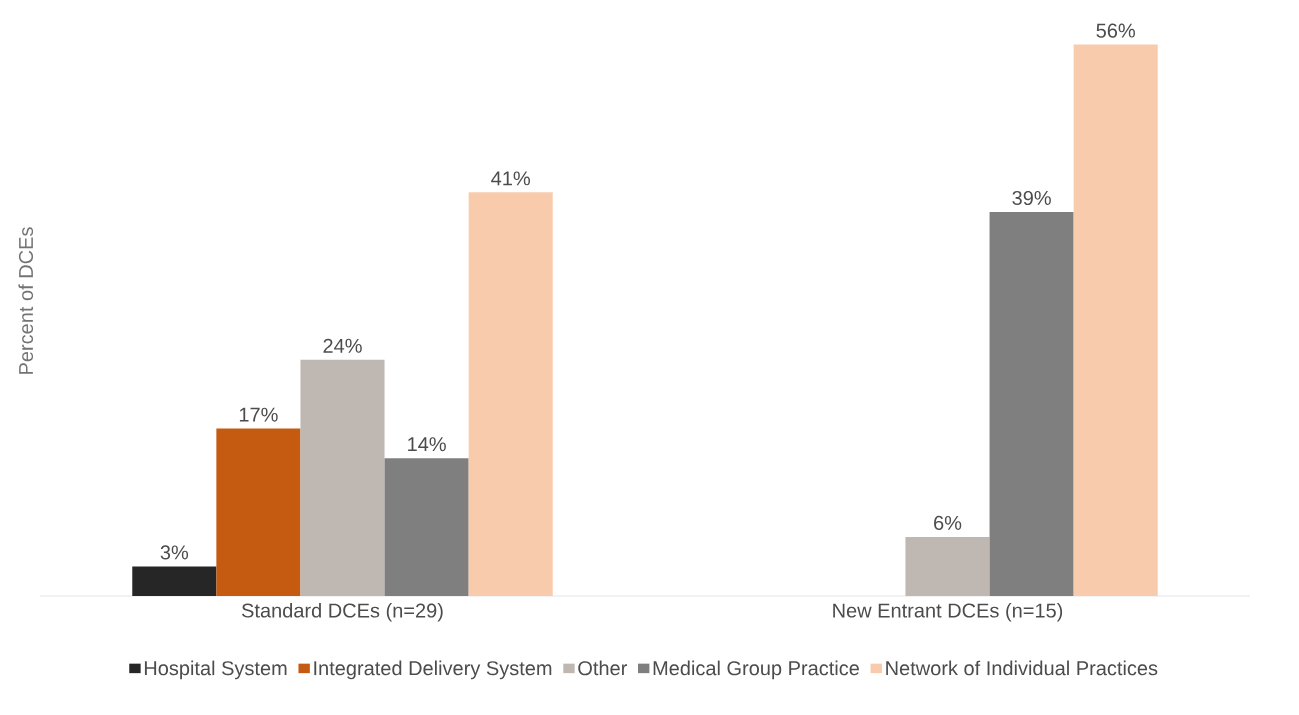 This screenshot has height=715, width=1299. I want to click on data-label: 17%, so click(258, 414).